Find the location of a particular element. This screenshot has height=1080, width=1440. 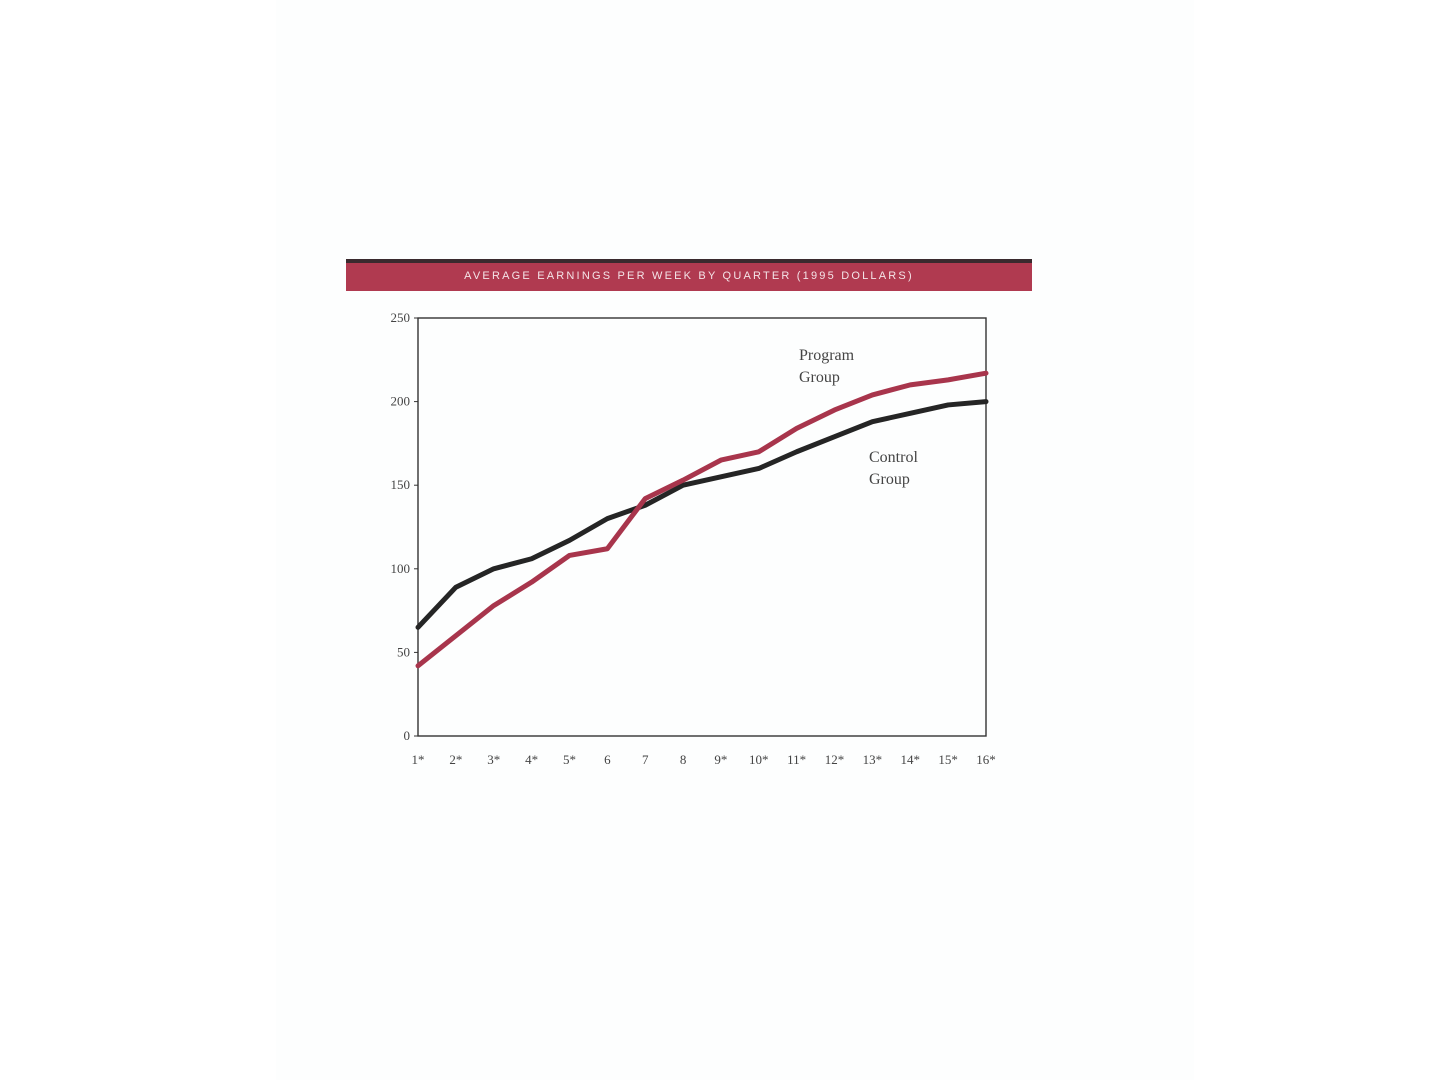

x-tick-label: 13* is located at coordinates (873, 759).